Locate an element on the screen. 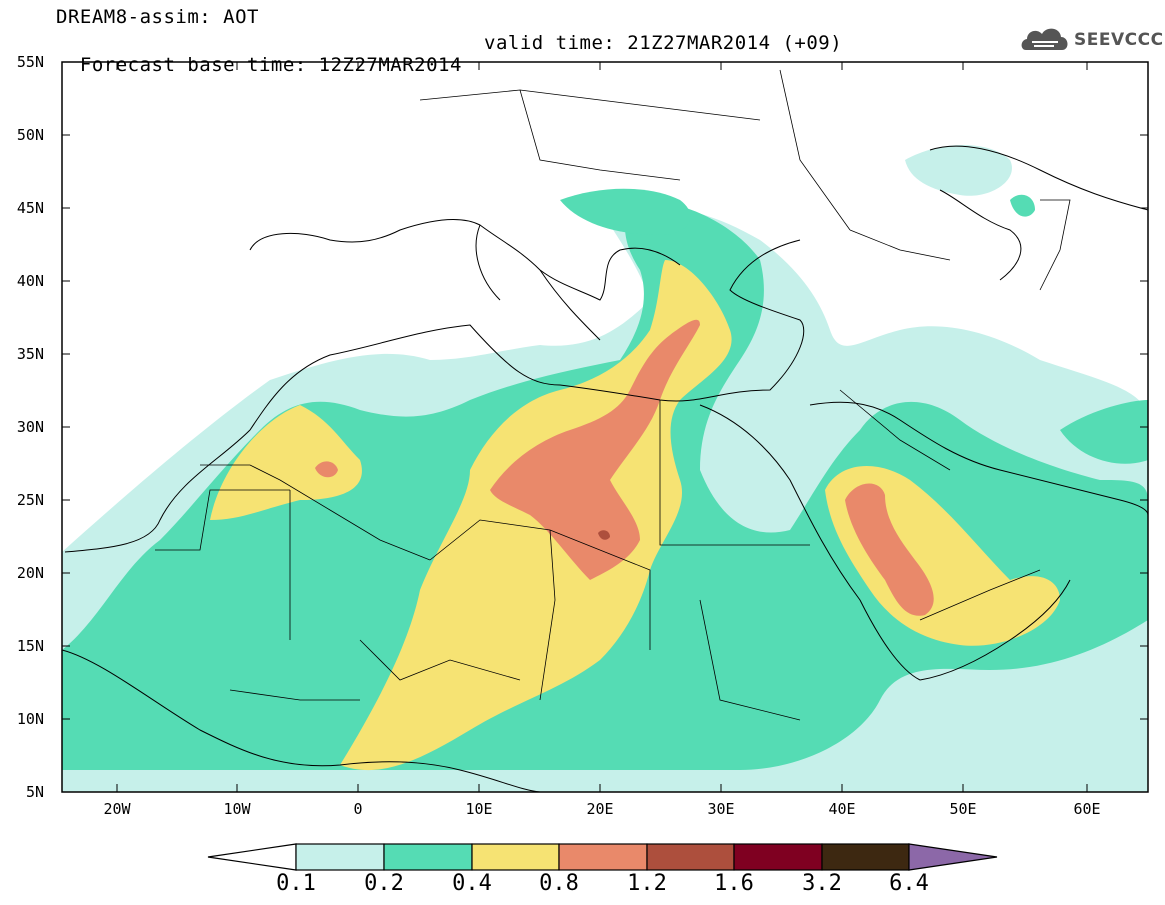 The width and height of the screenshot is (1165, 905). lat-label-15n: 15N is located at coordinates (30, 646).